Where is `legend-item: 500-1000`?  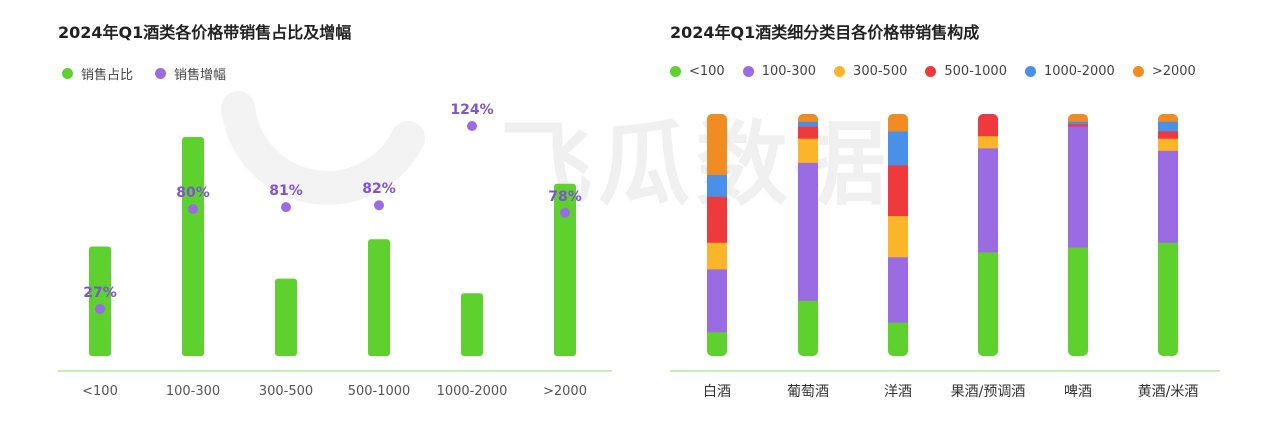 legend-item: 500-1000 is located at coordinates (966, 71).